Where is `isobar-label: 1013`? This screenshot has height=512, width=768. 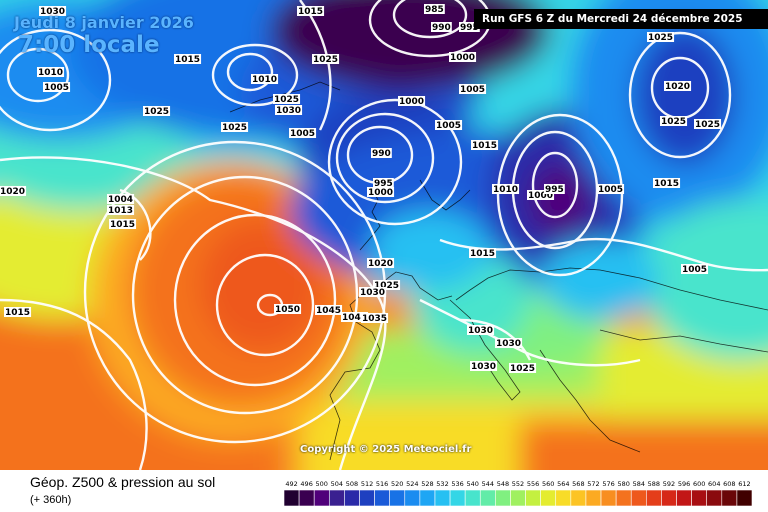
isobar-label: 1013 is located at coordinates (120, 211).